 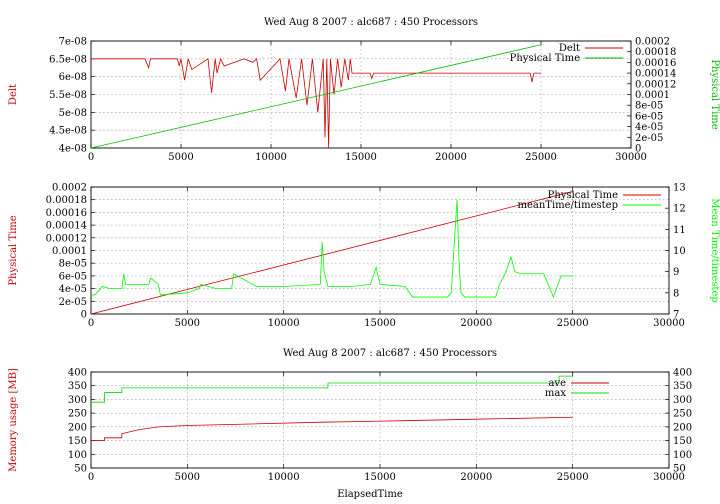 I want to click on y-axis-label: Memory usage [MB], so click(x=13, y=420).